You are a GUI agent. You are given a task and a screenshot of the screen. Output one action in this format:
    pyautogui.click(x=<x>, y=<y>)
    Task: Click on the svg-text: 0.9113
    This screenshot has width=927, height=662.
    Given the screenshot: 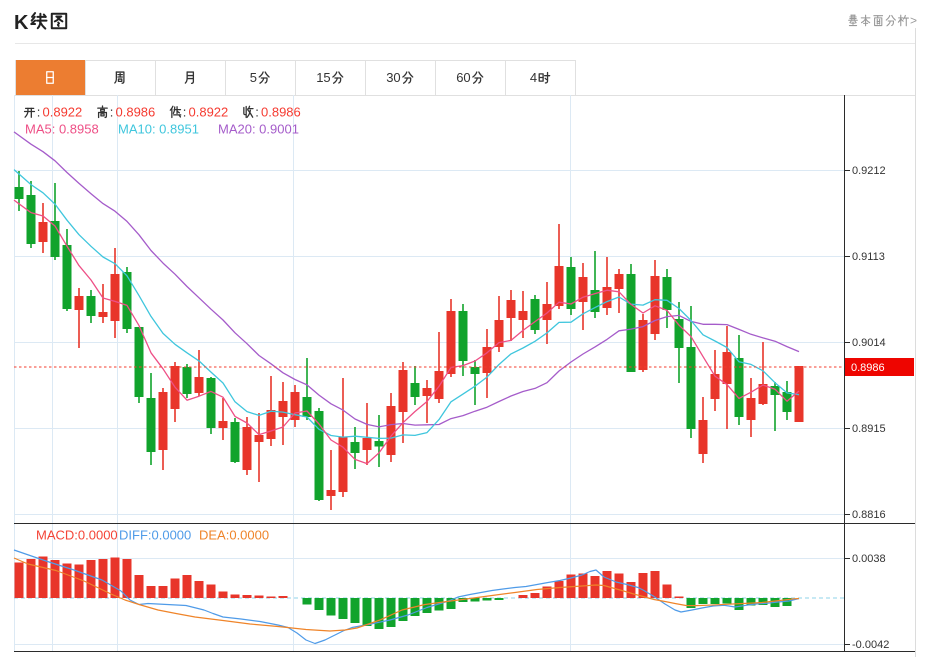 What is the action you would take?
    pyautogui.click(x=868, y=257)
    